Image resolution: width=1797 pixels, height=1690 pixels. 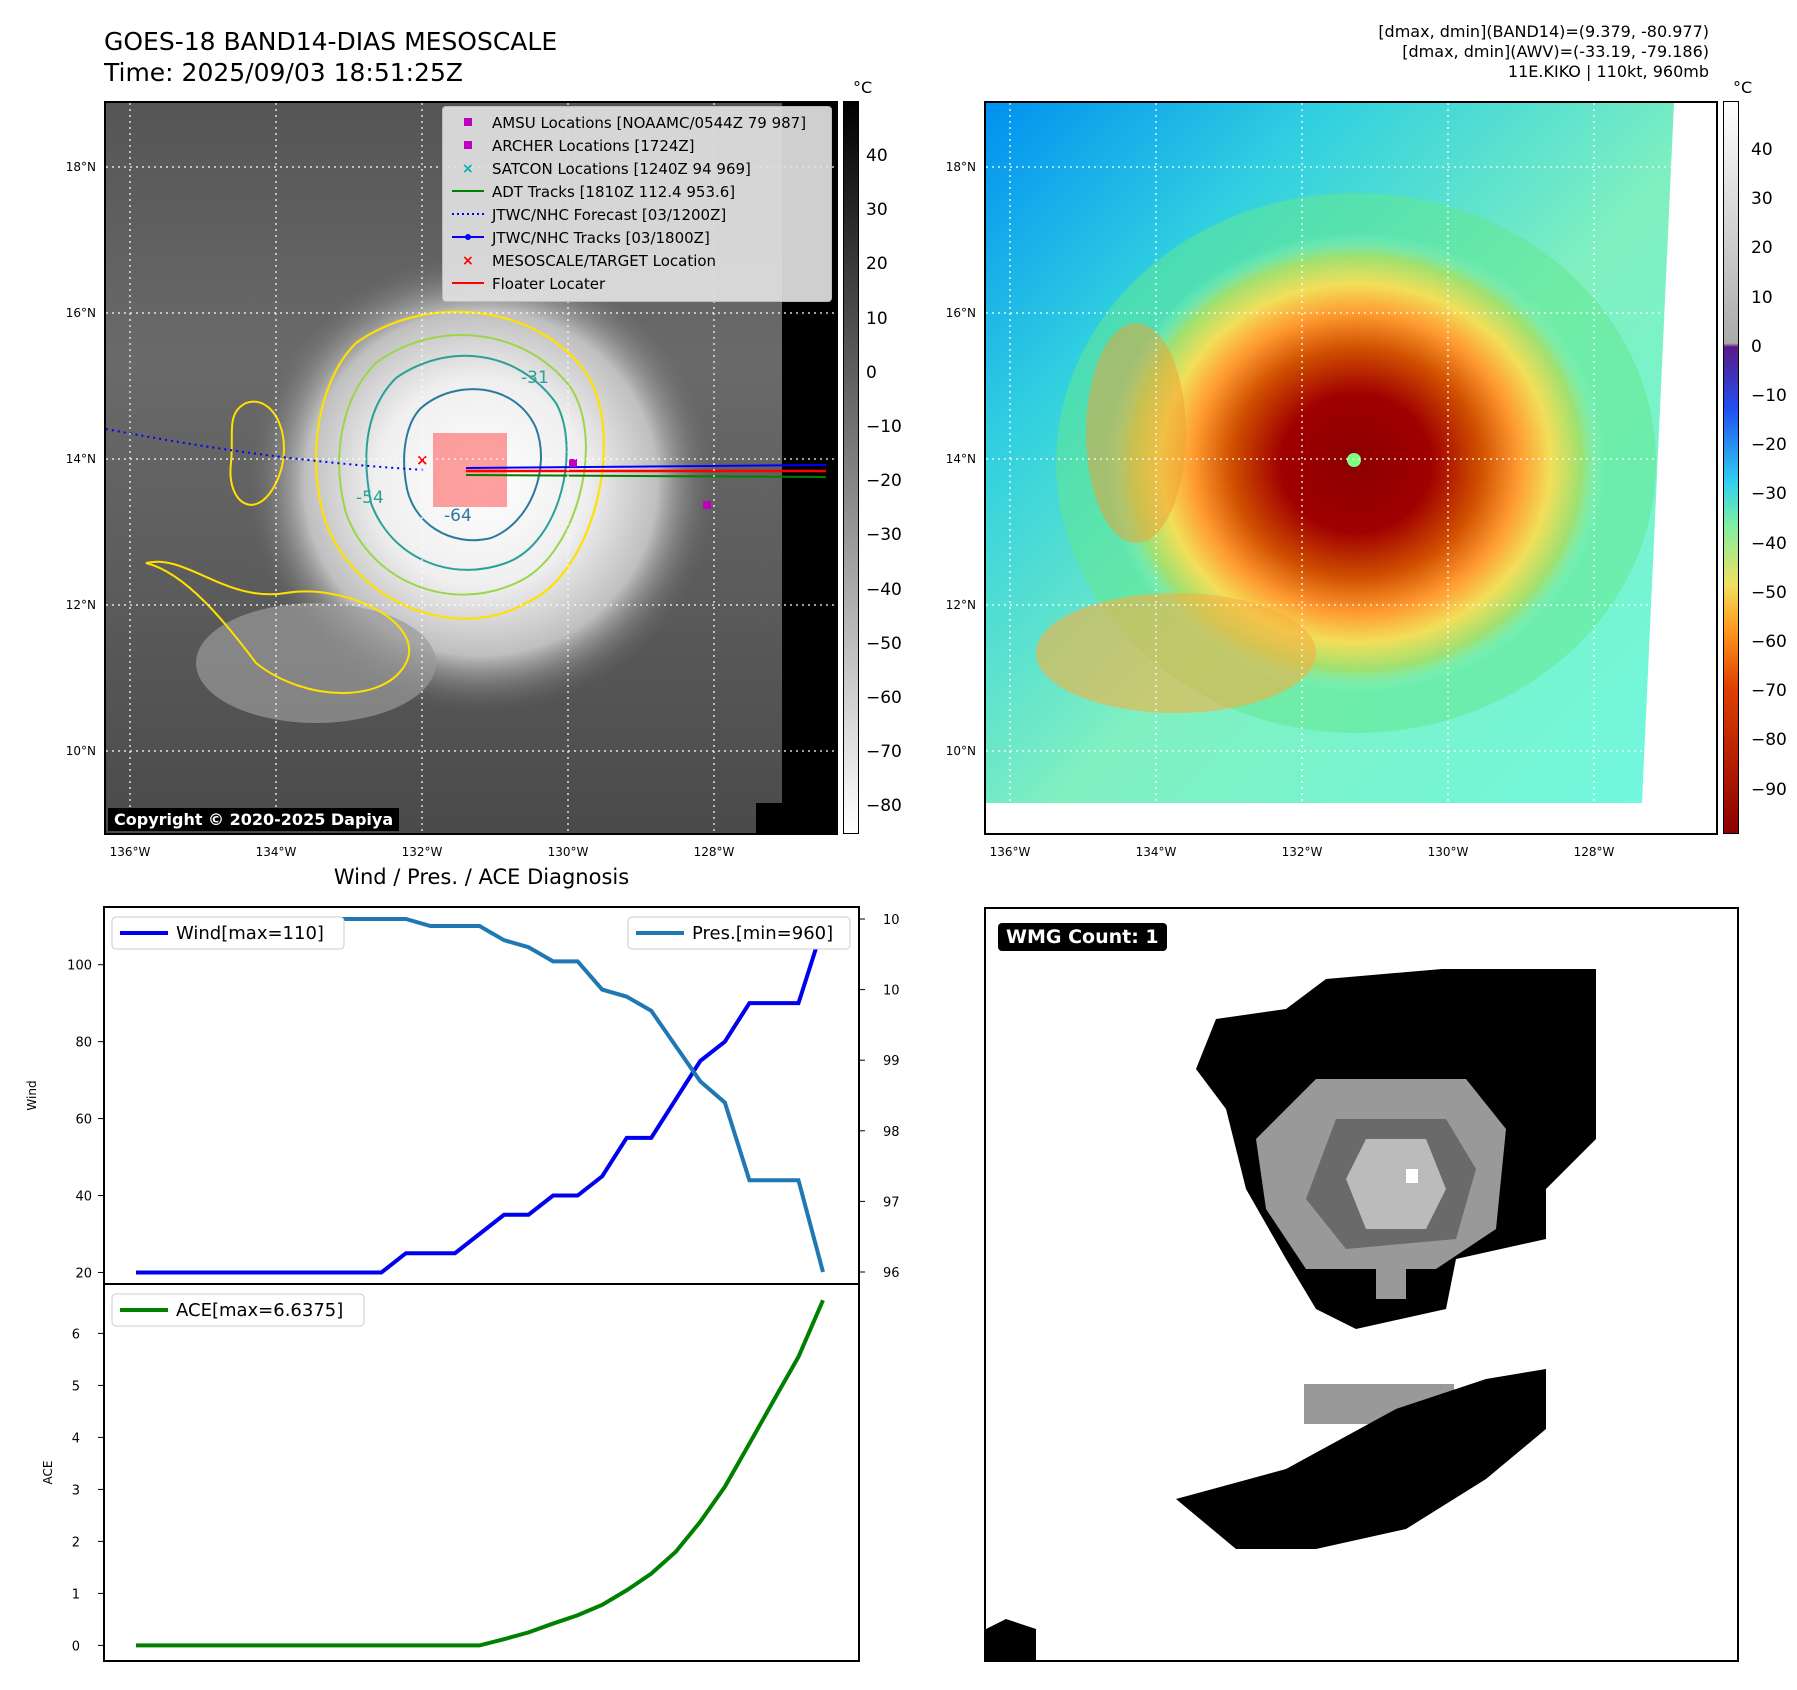 What do you see at coordinates (891, 1202) in the screenshot?
I see `pressure-ytick-label: 970` at bounding box center [891, 1202].